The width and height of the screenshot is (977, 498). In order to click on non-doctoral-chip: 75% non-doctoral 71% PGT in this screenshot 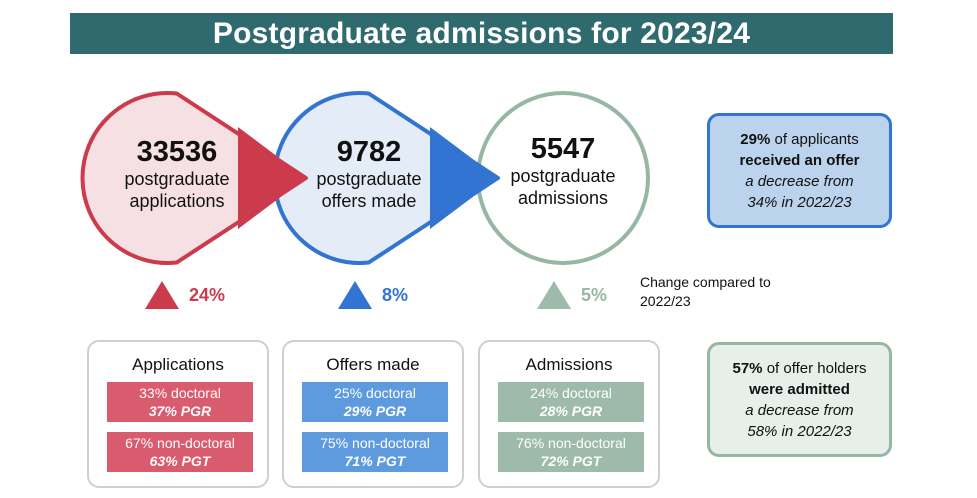, I will do `click(375, 452)`.